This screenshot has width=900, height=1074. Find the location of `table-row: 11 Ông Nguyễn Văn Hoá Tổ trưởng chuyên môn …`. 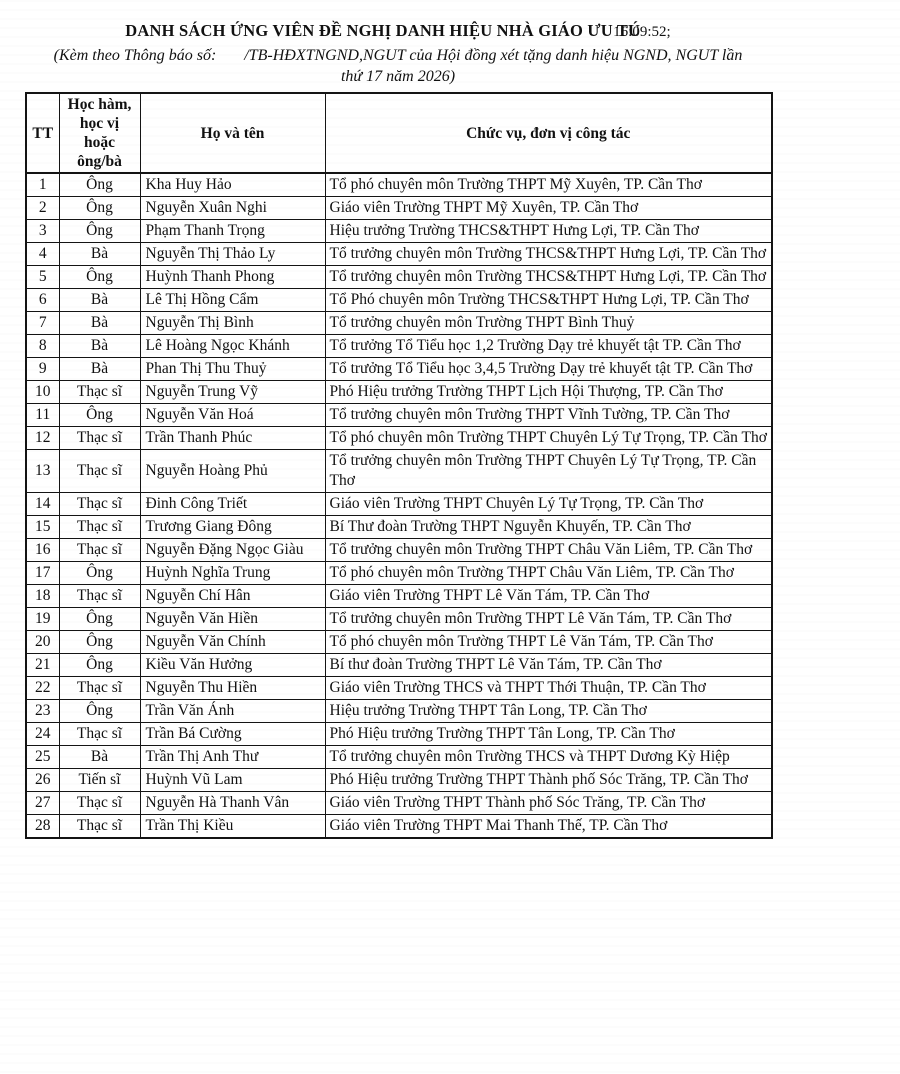

table-row: 11 Ông Nguyễn Văn Hoá Tổ trưởng chuyên môn … is located at coordinates (399, 415).